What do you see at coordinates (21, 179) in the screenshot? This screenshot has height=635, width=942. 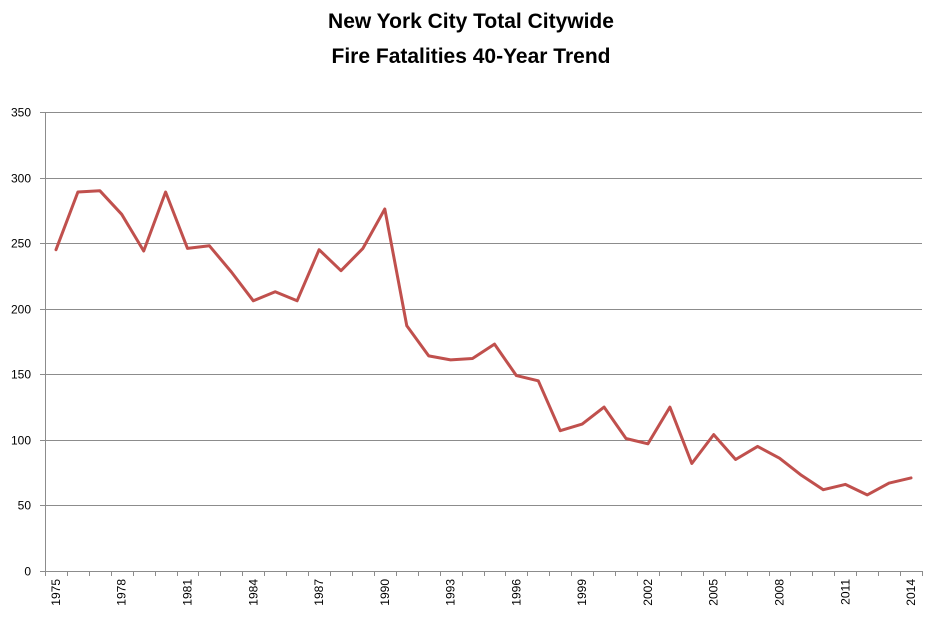 I see `y-tick-label-300: 300` at bounding box center [21, 179].